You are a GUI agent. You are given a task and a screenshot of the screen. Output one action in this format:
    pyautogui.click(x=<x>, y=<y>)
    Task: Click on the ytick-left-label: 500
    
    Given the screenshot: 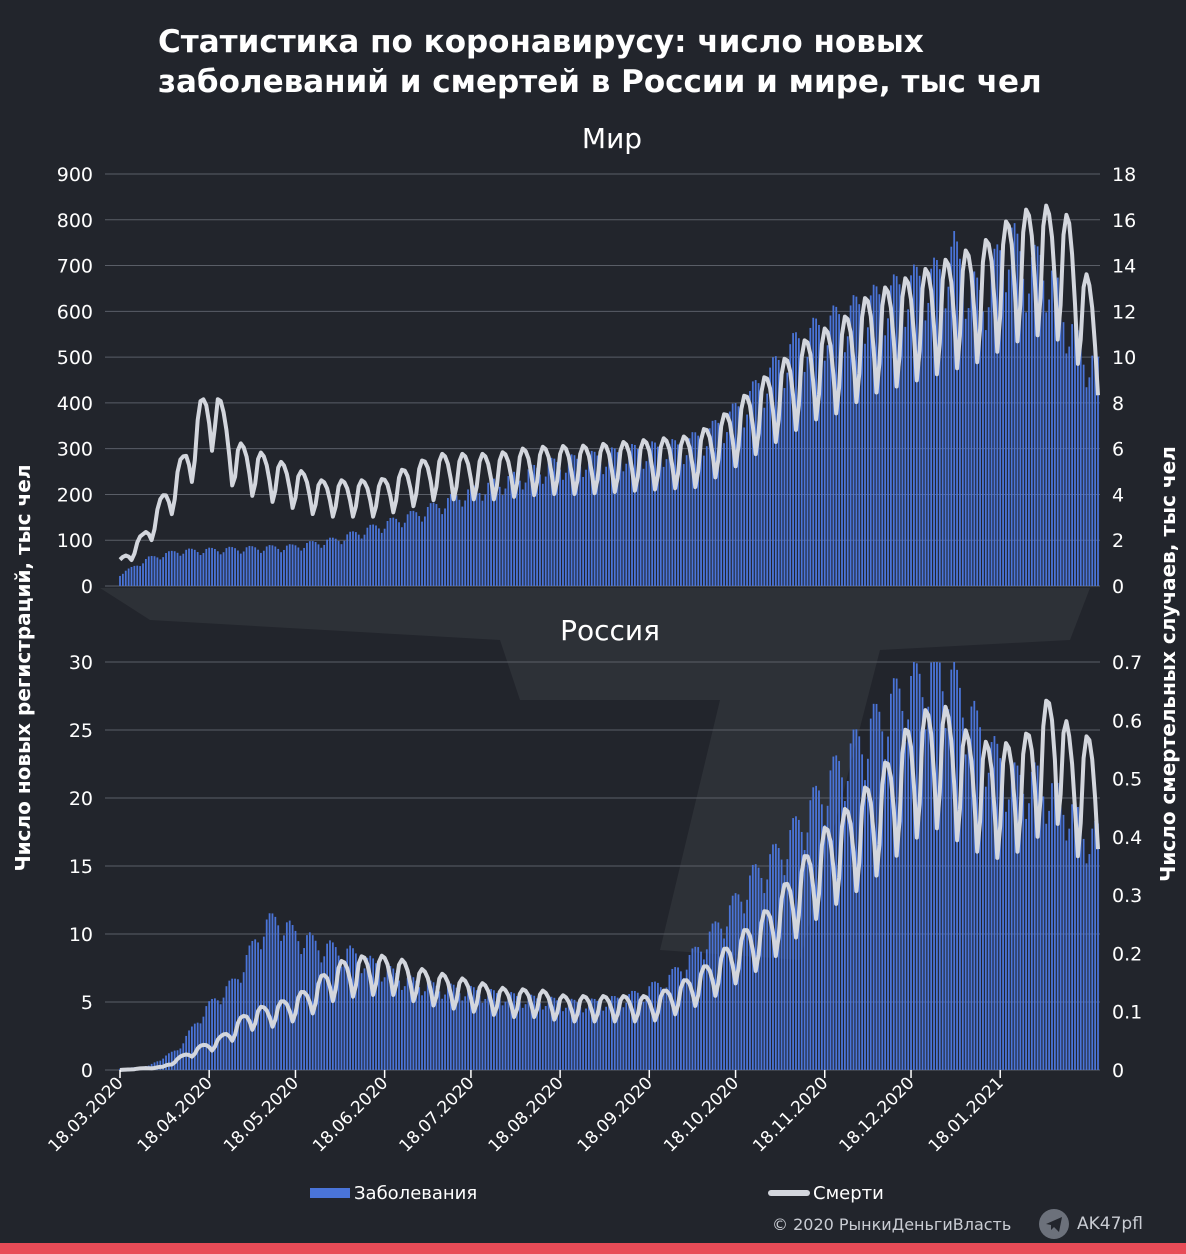 What is the action you would take?
    pyautogui.click(x=75, y=358)
    